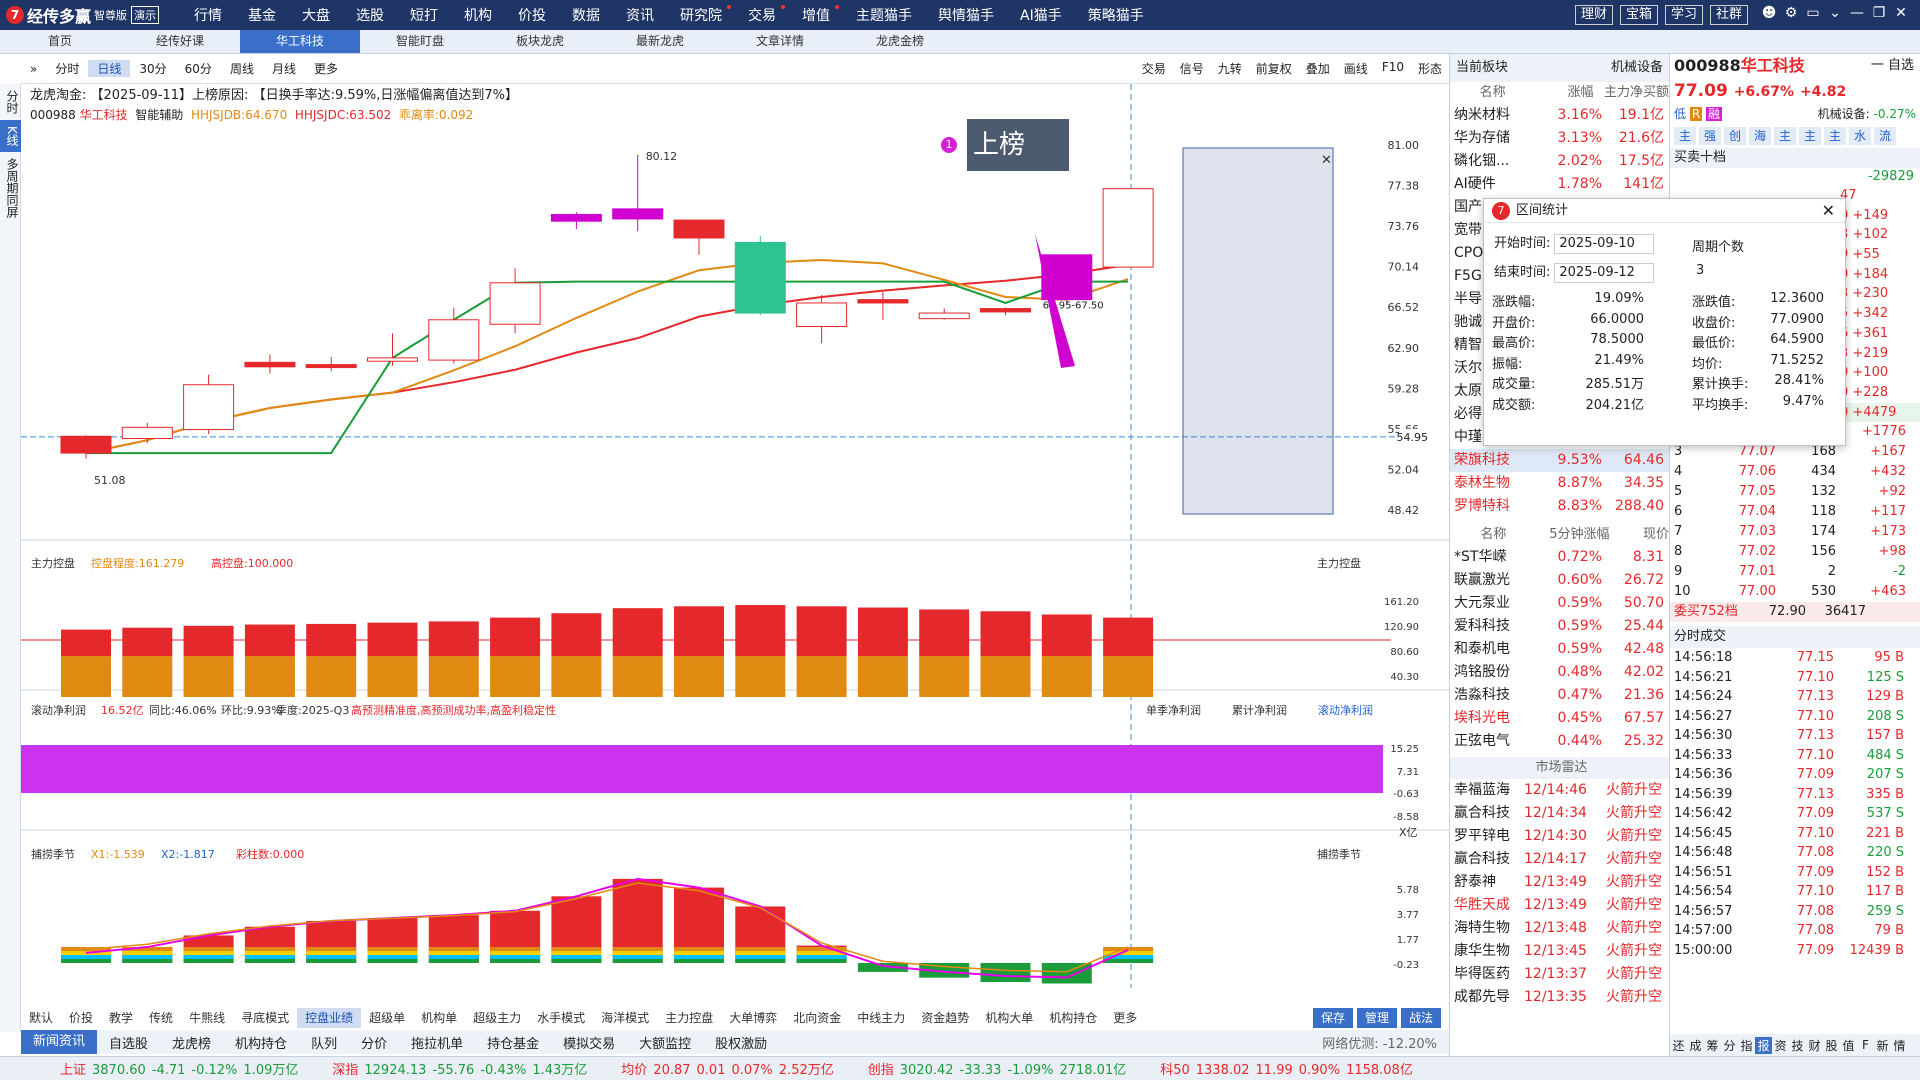  Describe the element at coordinates (1258, 331) in the screenshot. I see `range-selection` at that location.